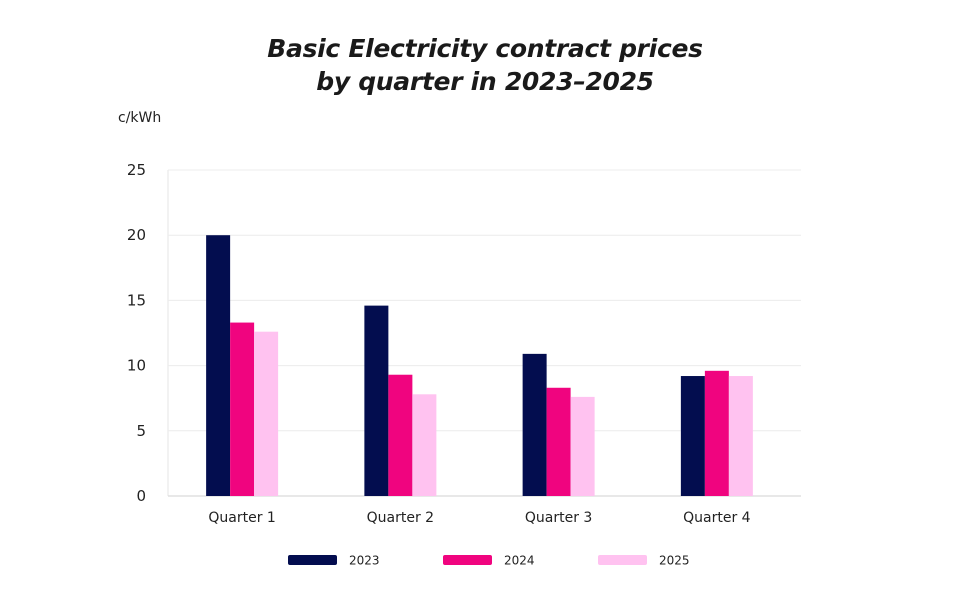 The image size is (970, 600). What do you see at coordinates (692, 436) in the screenshot?
I see `bar-2023-q4` at bounding box center [692, 436].